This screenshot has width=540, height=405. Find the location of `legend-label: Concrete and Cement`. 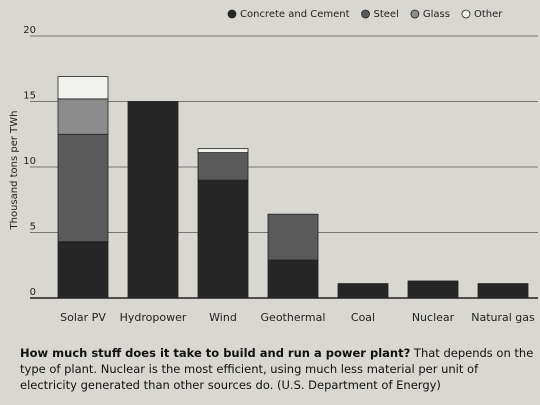

legend-label: Concrete and Cement is located at coordinates (295, 14).